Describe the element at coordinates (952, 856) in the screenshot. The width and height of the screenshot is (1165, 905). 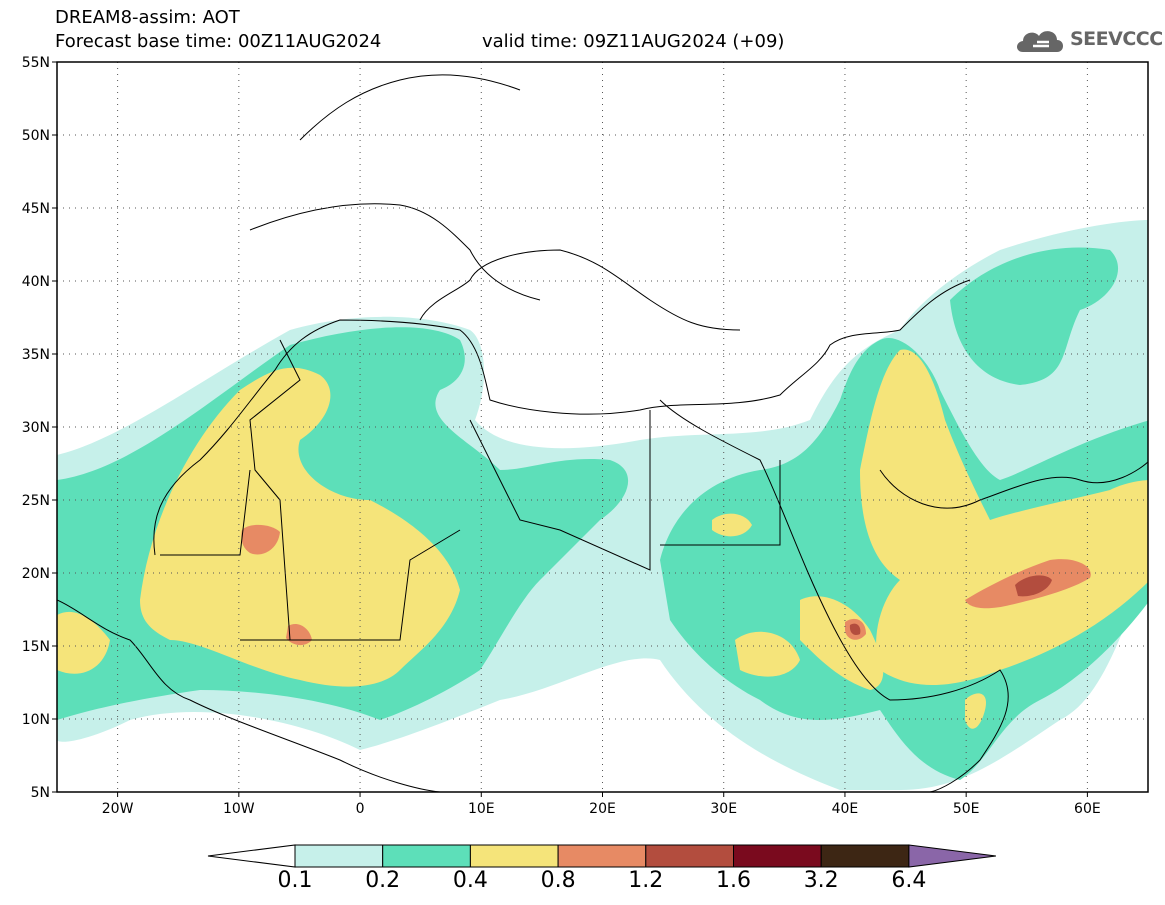
I see `colorbar-over-triangle` at that location.